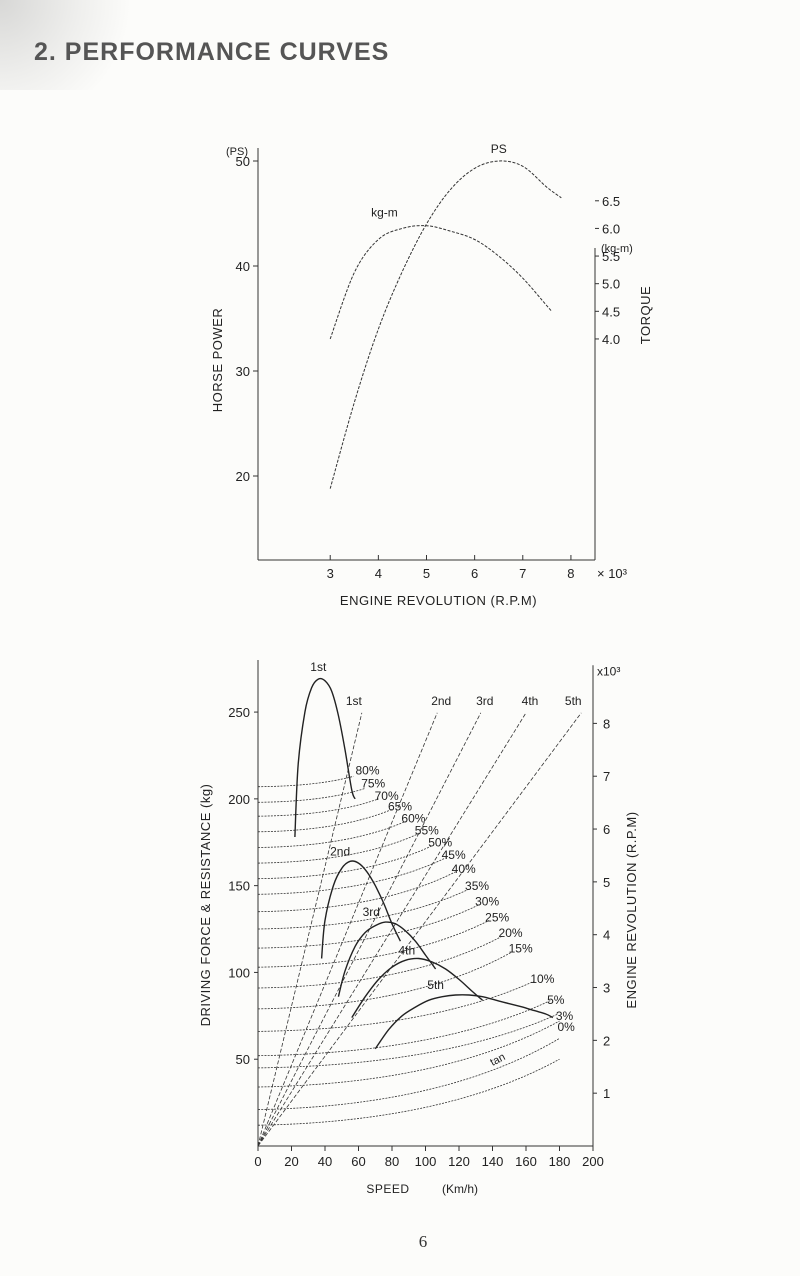 The height and width of the screenshot is (1276, 800). Describe the element at coordinates (608, 672) in the screenshot. I see `right-multiplier: x10³` at that location.